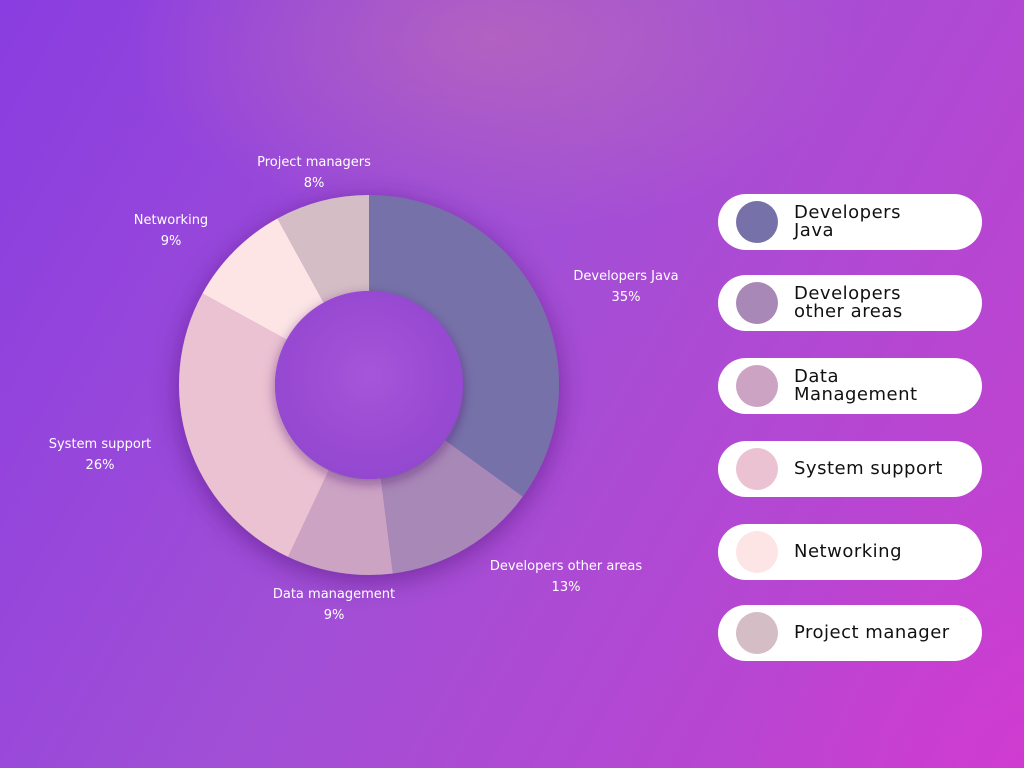  I want to click on slice-networking, so click(263, 279).